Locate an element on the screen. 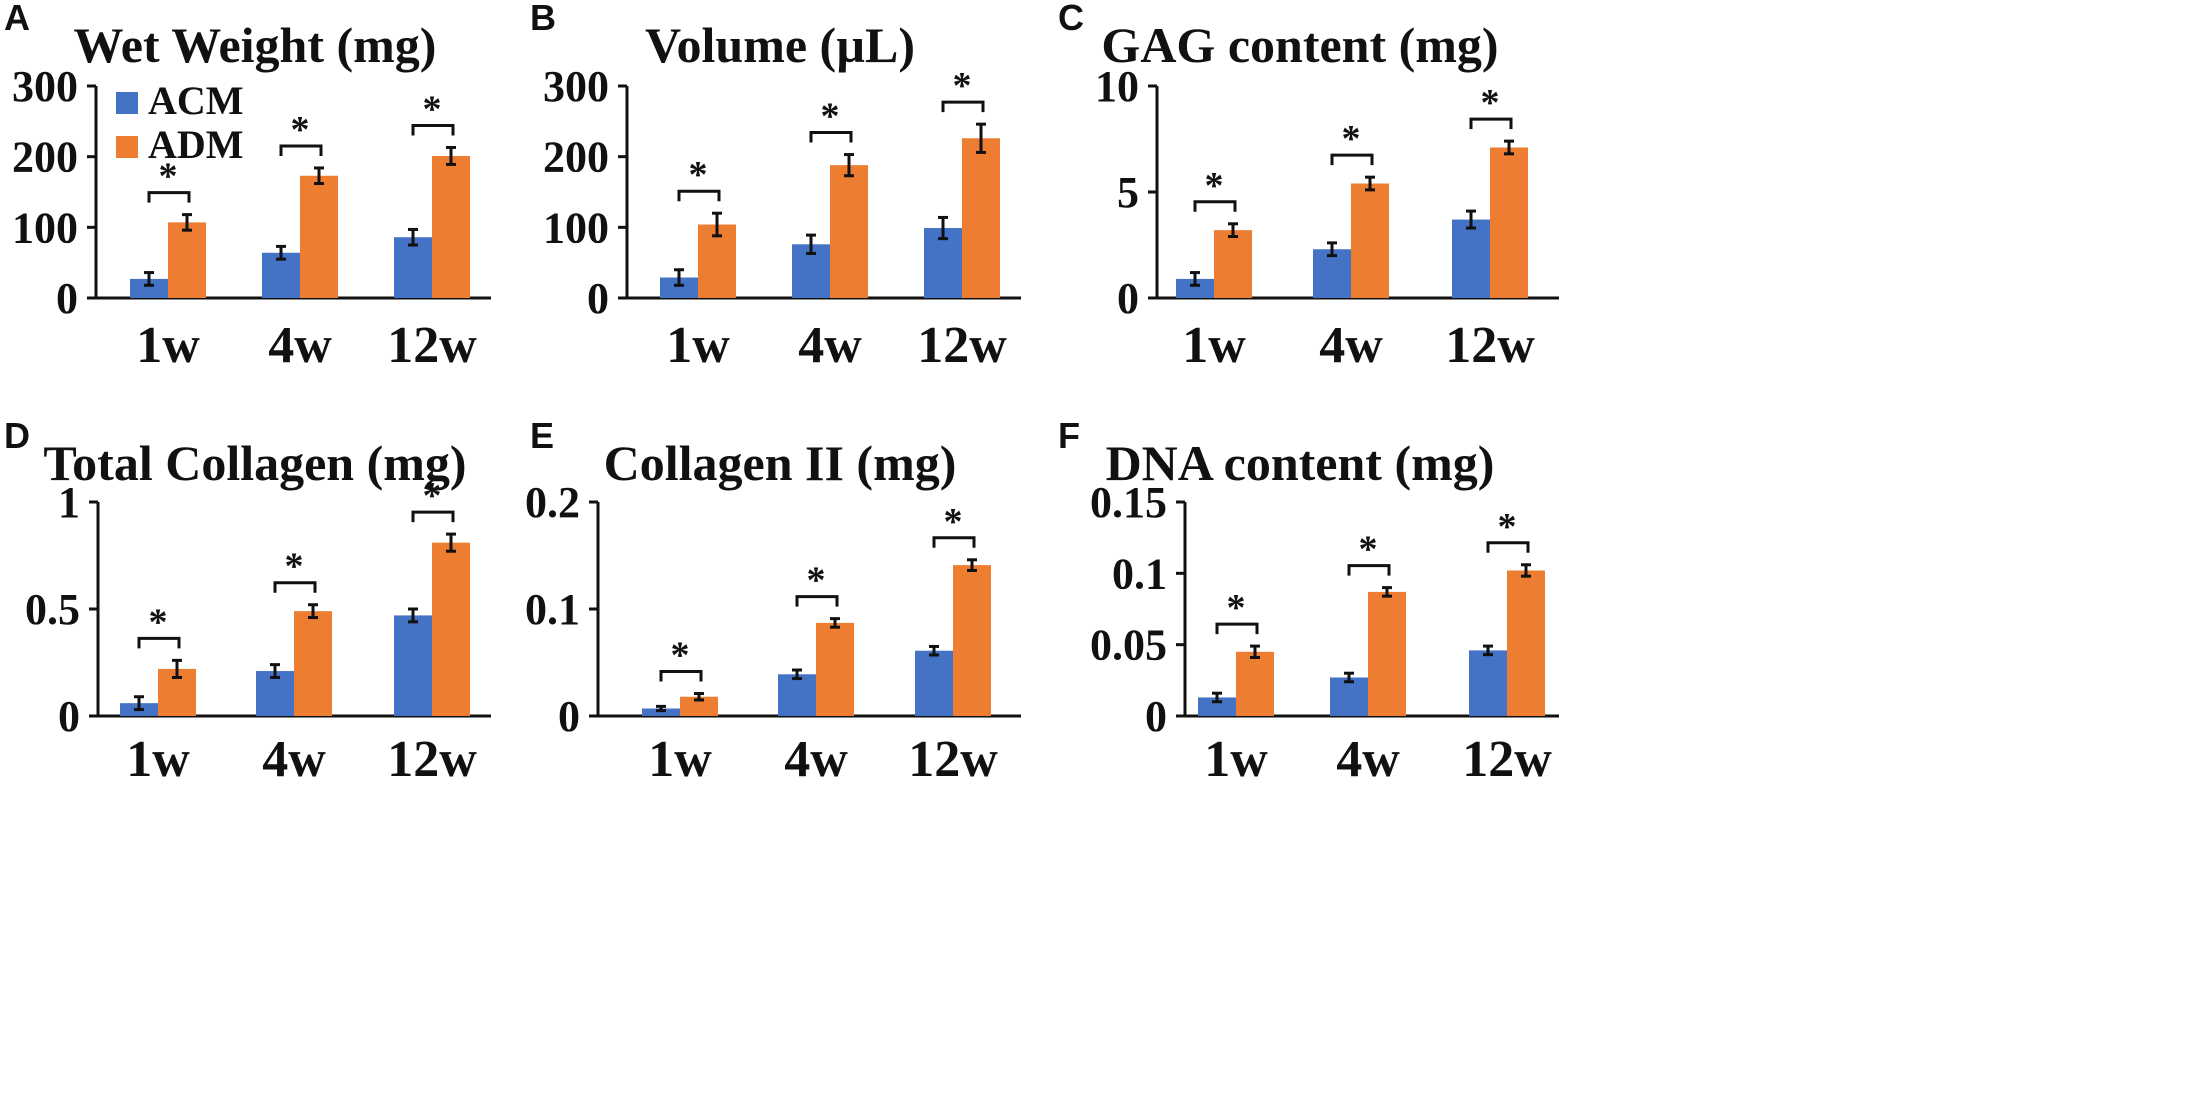  panel-letter: B is located at coordinates (543, 19).